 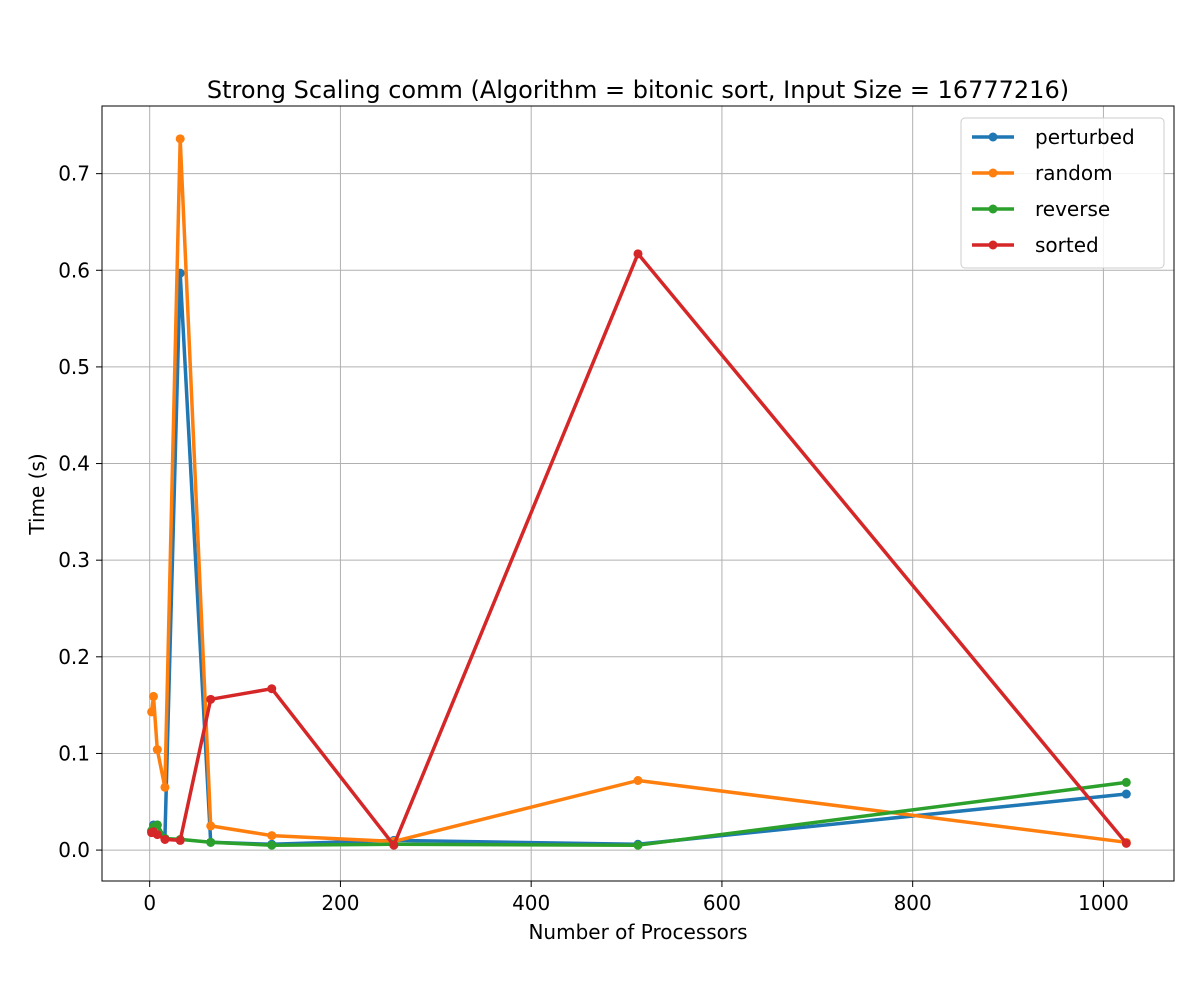 I want to click on legend-item-perturbed: perturbed, so click(x=1053, y=137).